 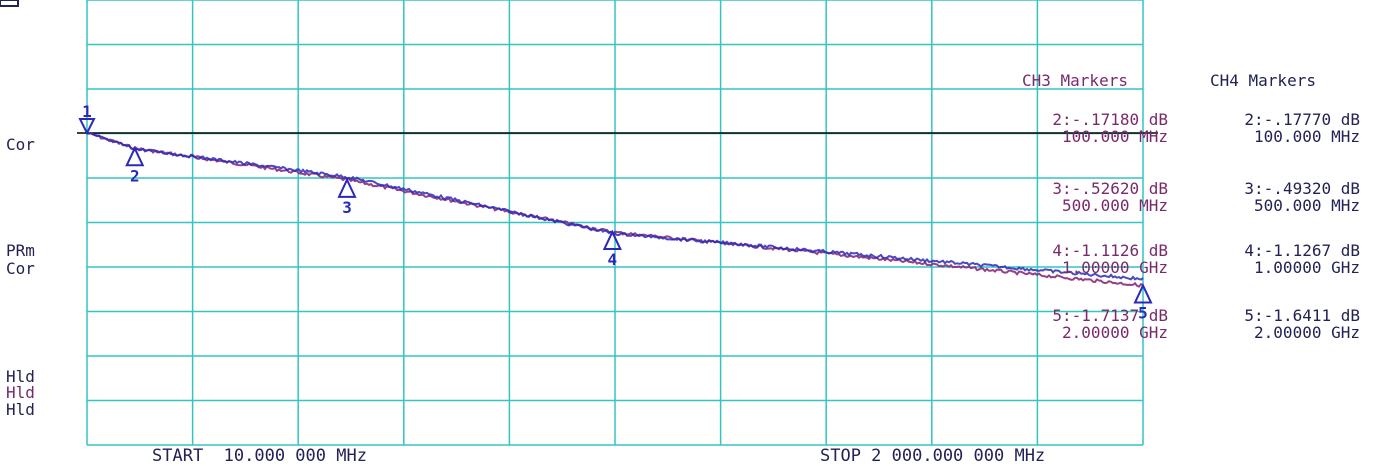 I want to click on marker-4-label: 4, so click(x=613, y=259).